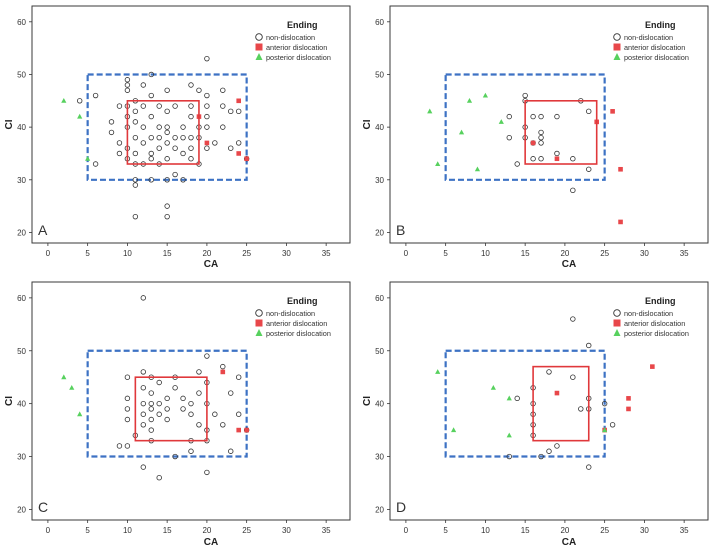 The height and width of the screenshot is (557, 709). Describe the element at coordinates (259, 37) in the screenshot. I see `legend-marker-non-dislocation` at that location.